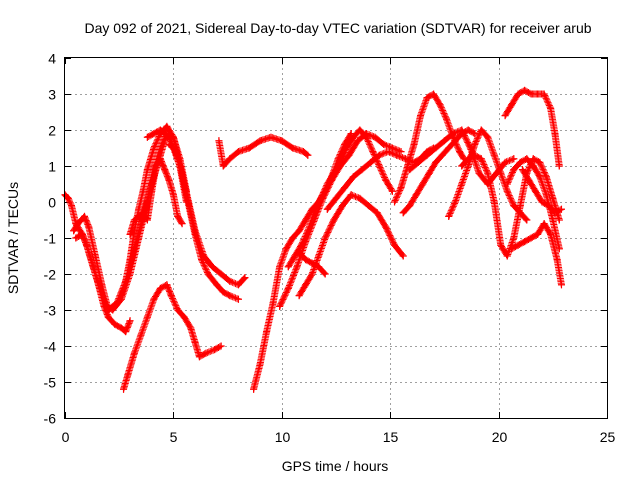 The width and height of the screenshot is (640, 480). I want to click on x-axis-label: GPS time / hours, so click(335, 466).